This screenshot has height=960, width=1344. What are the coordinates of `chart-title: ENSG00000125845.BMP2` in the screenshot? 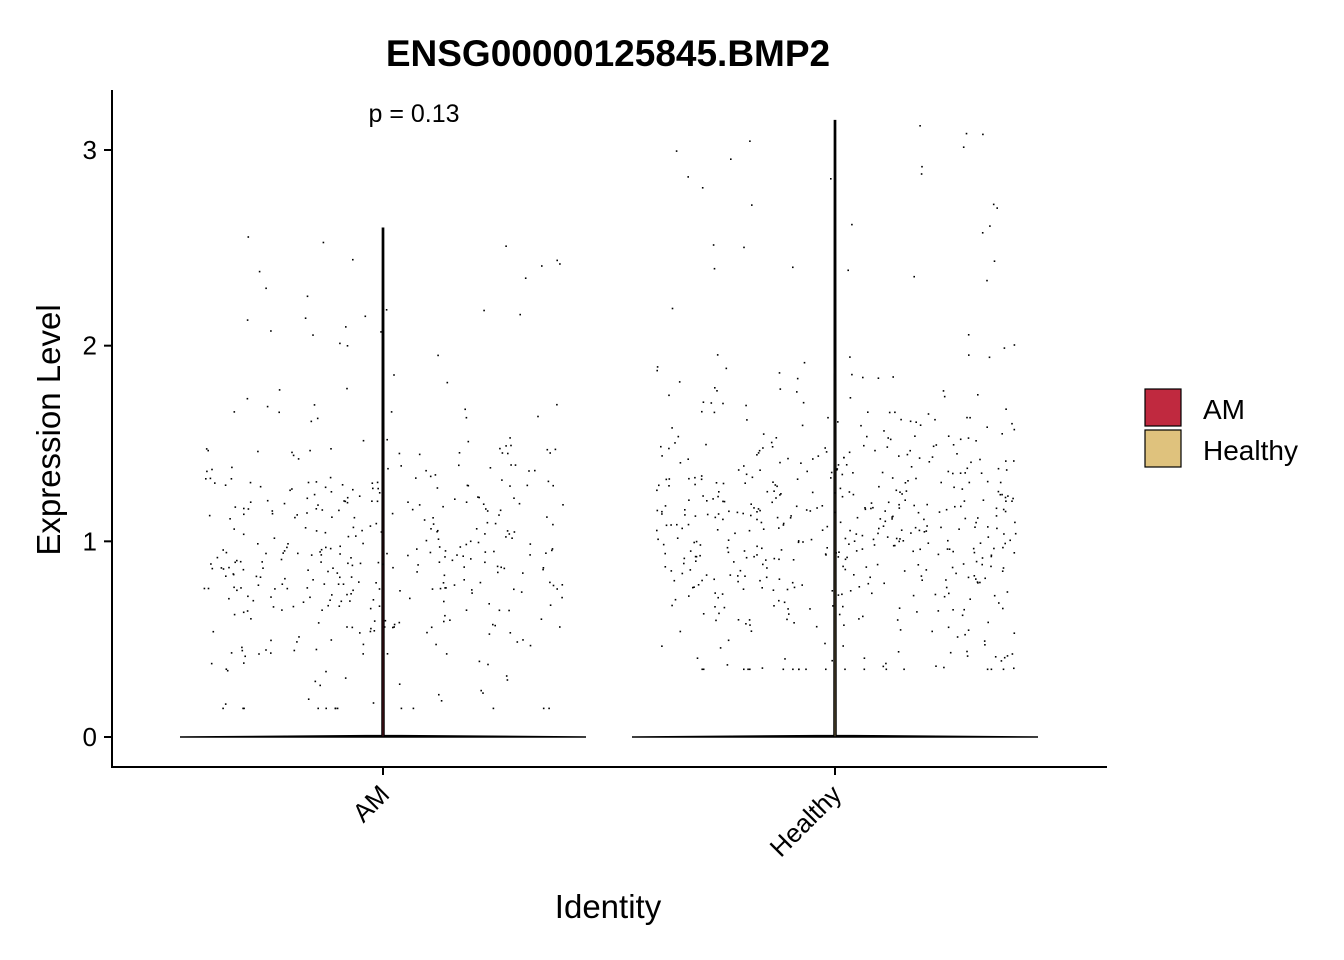 It's located at (608, 53).